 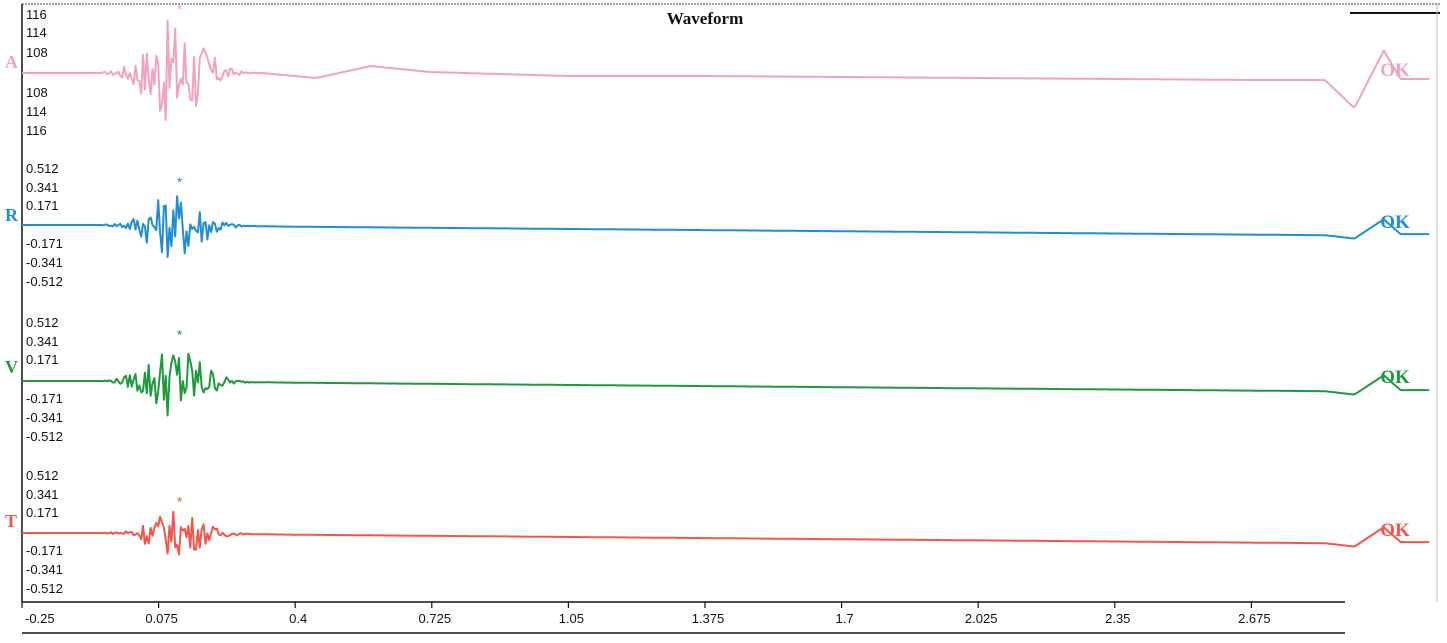 I want to click on channel-label: A, so click(x=11, y=62).